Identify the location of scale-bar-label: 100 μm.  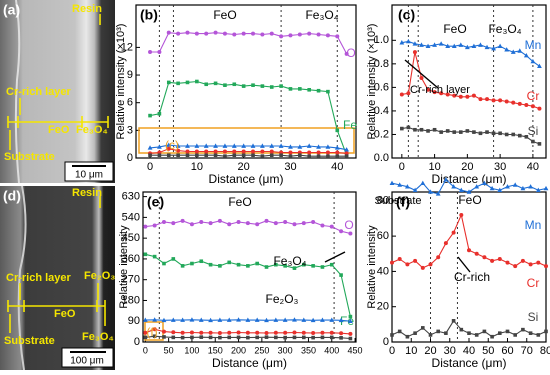
(87, 361).